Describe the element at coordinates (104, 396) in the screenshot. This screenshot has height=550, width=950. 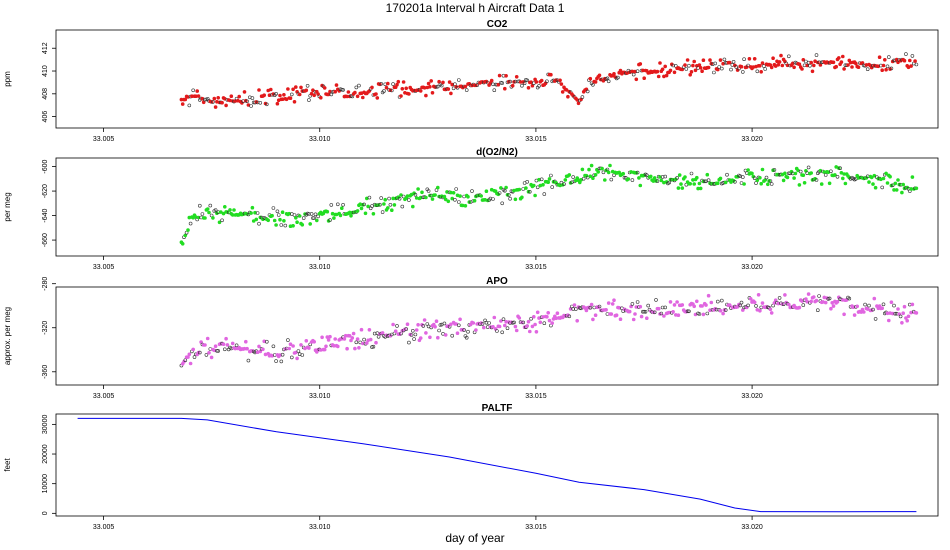
I see `x-tick-label: 33.005` at that location.